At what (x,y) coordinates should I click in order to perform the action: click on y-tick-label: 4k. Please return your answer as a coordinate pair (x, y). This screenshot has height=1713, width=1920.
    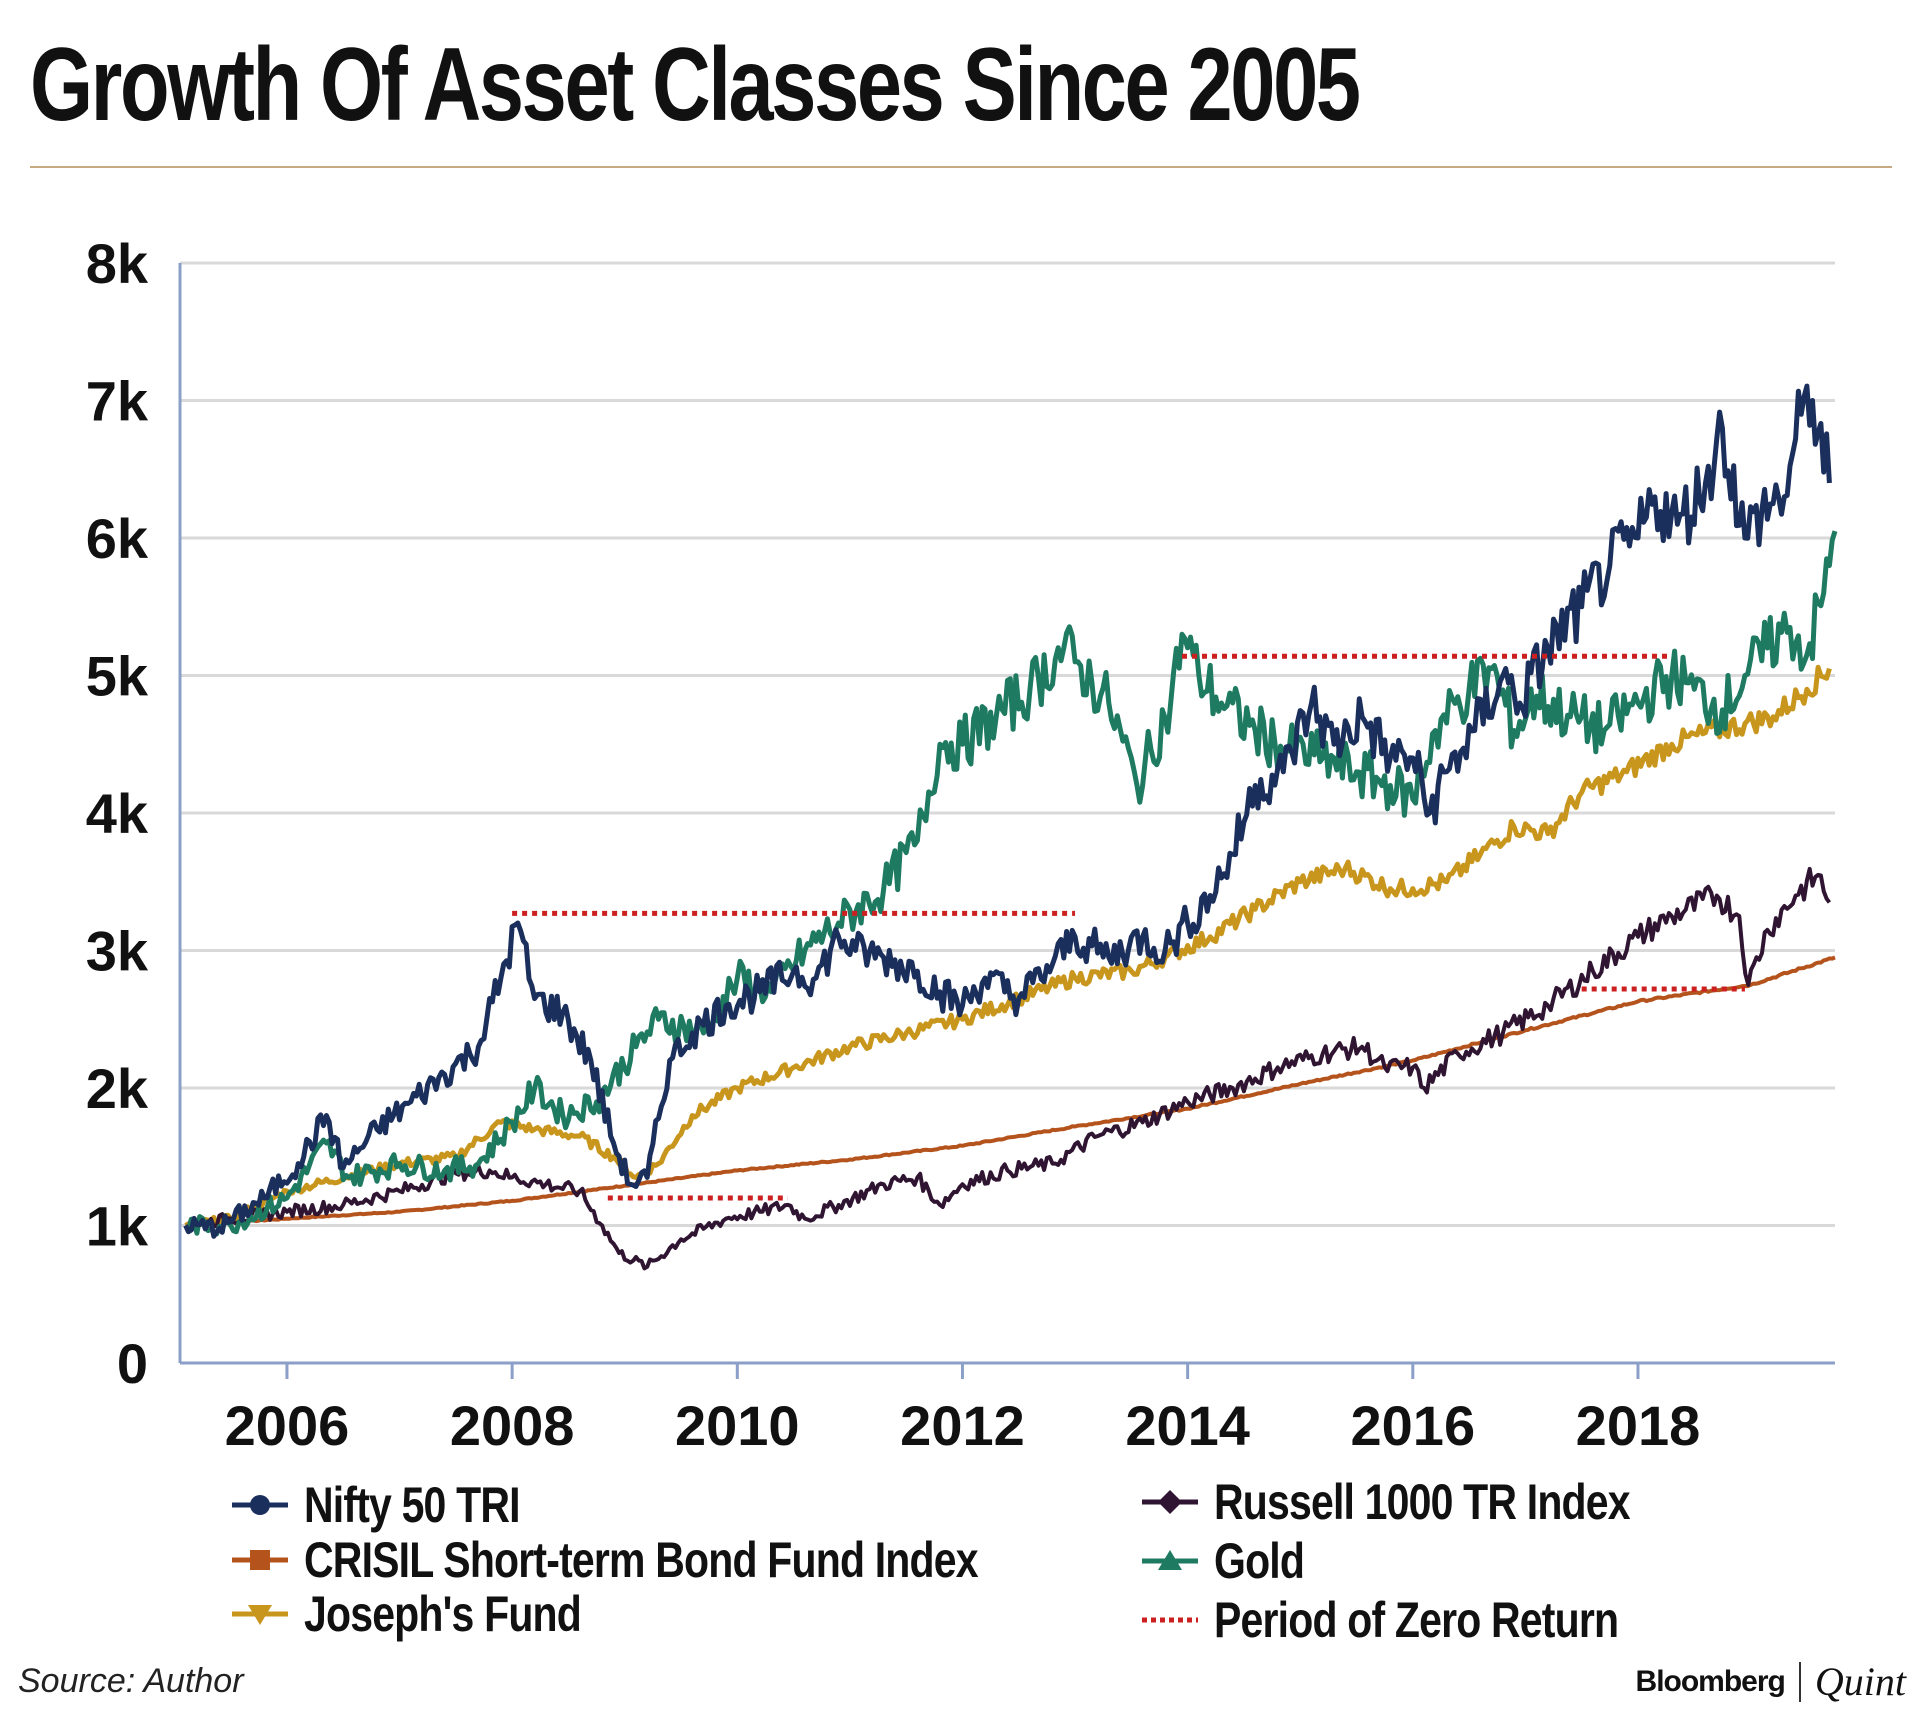
    Looking at the image, I should click on (117, 813).